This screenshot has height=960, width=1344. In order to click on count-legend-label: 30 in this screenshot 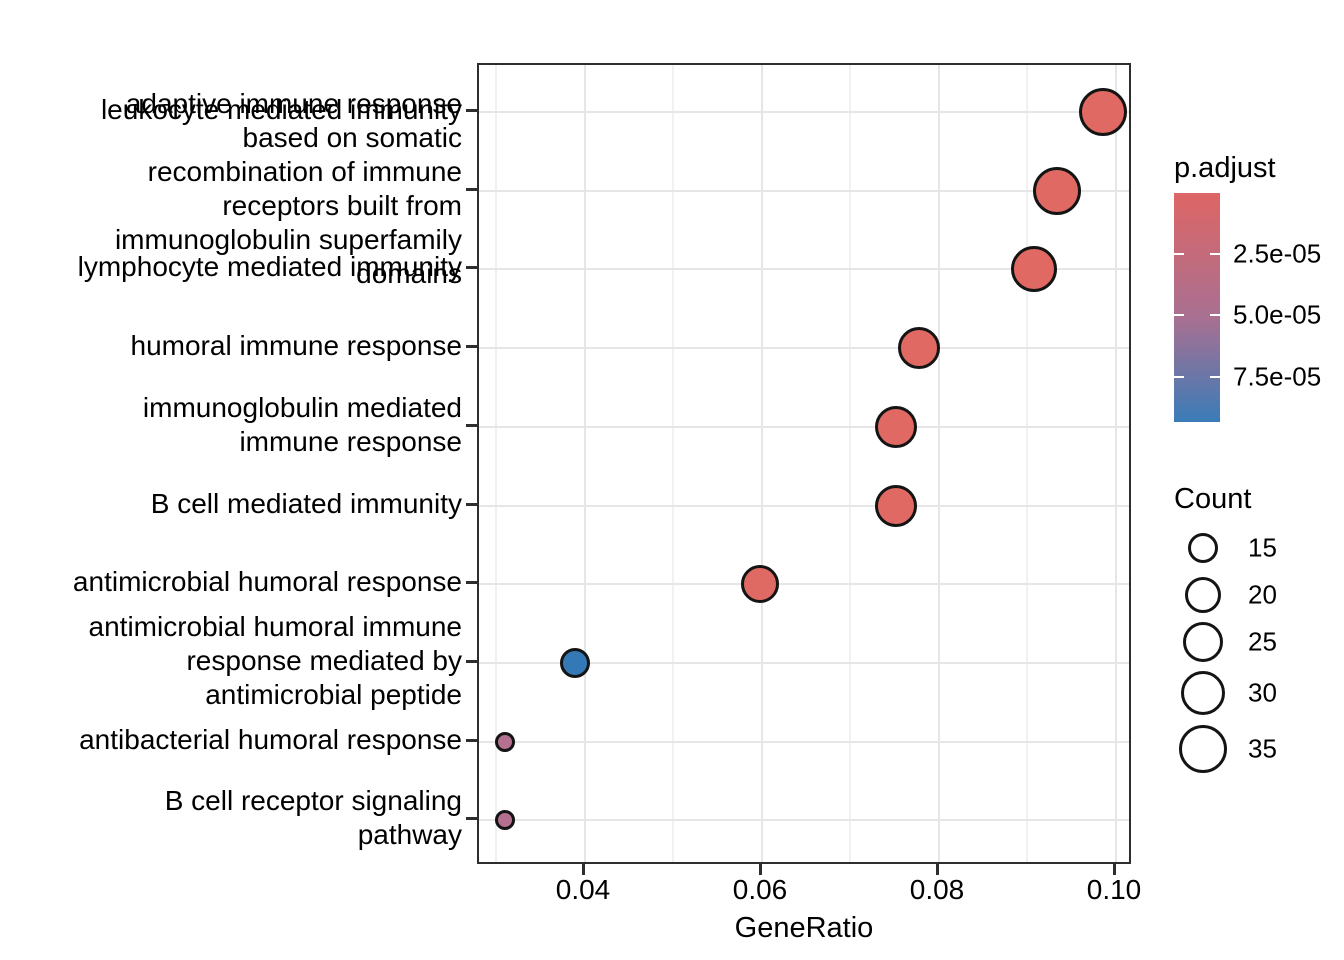, I will do `click(1262, 692)`.